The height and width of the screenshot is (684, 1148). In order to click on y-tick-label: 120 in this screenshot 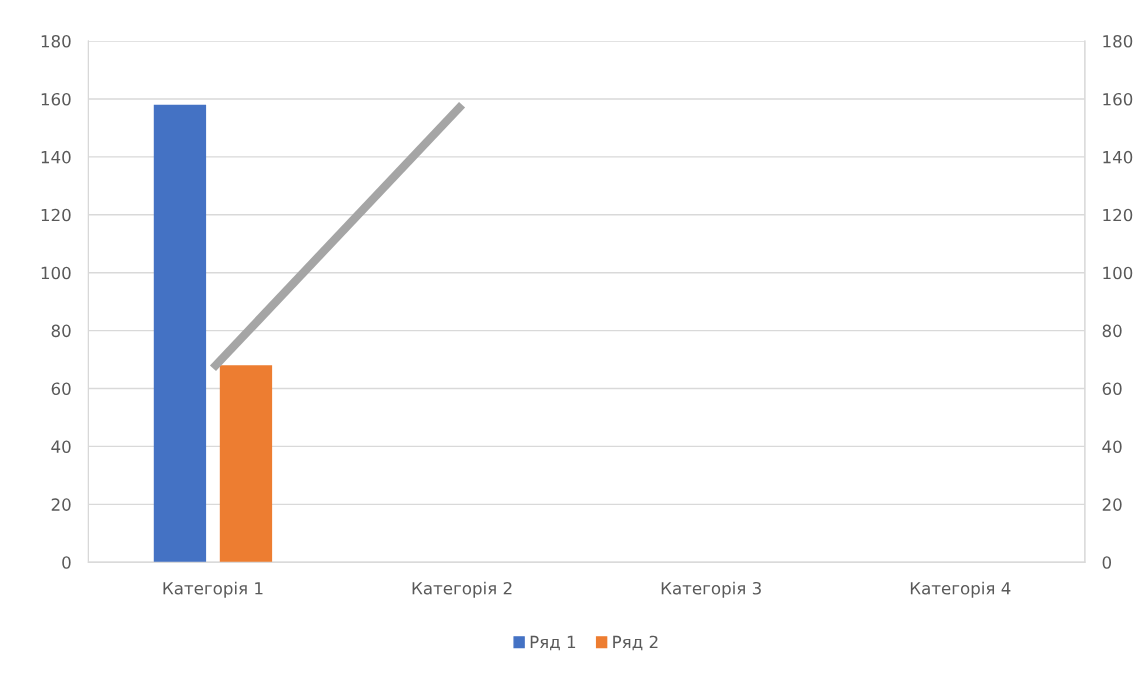, I will do `click(56, 215)`.